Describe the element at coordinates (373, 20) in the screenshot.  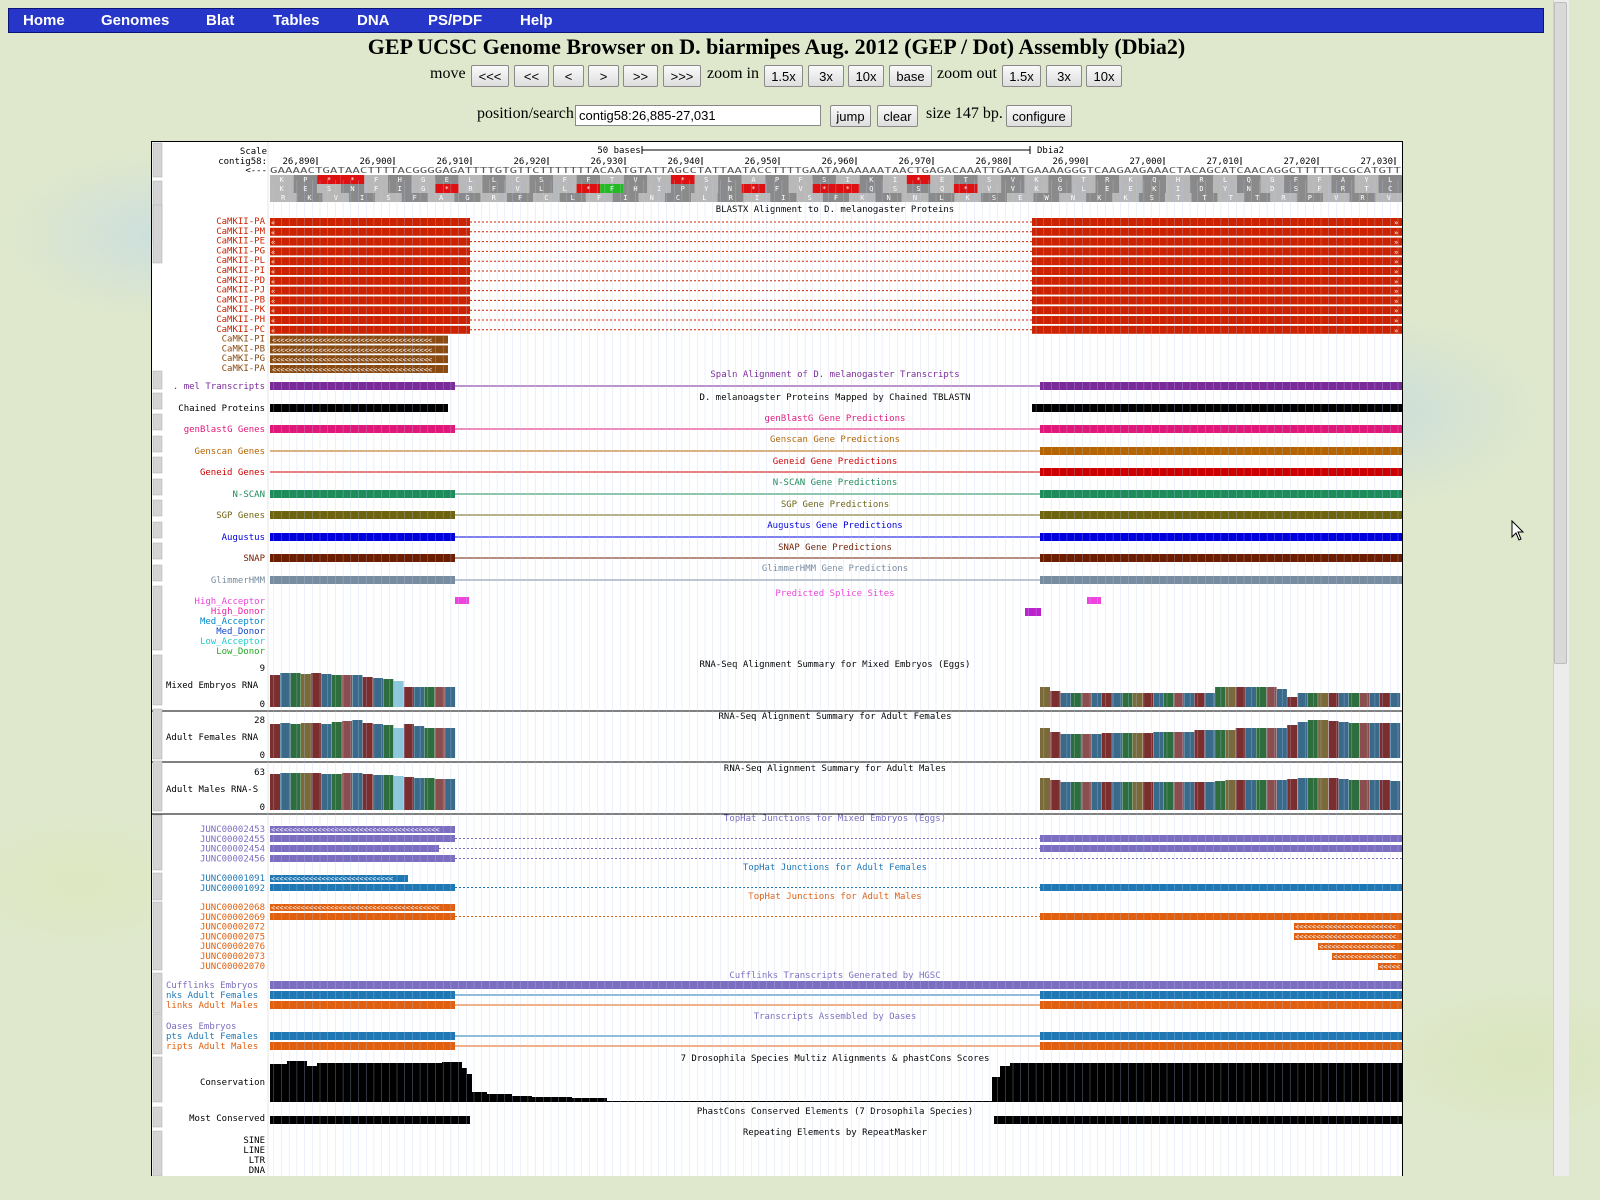
I see `nav-dna-link: DNA` at that location.